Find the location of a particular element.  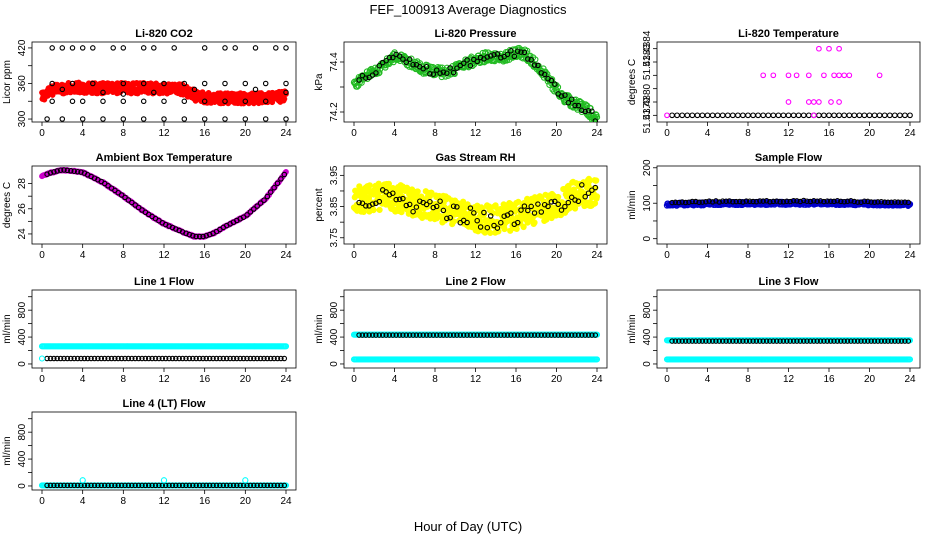

y-tick-label: 3.75 is located at coordinates (334, 238).